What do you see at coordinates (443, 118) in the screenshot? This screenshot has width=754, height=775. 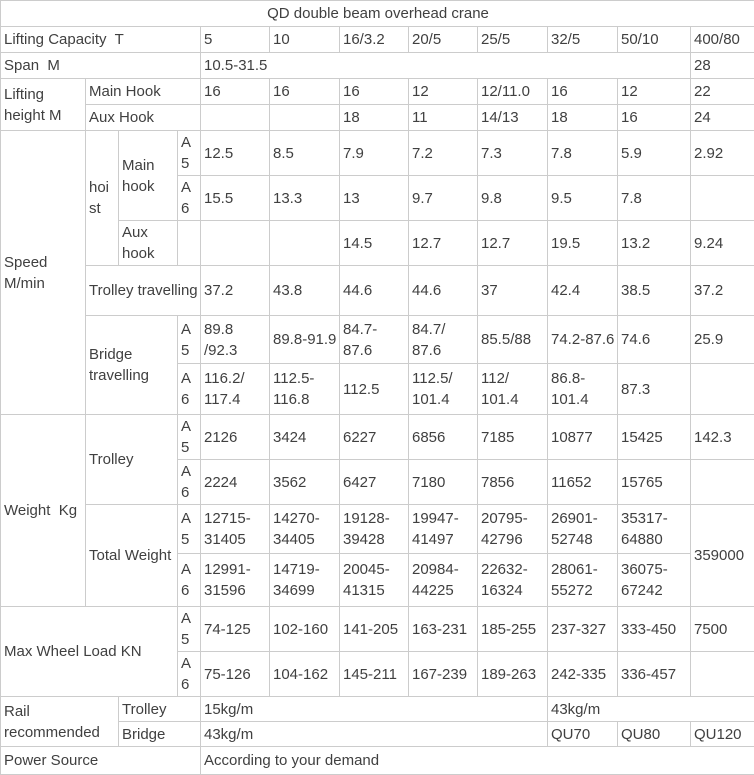 I see `value-cell: 11` at bounding box center [443, 118].